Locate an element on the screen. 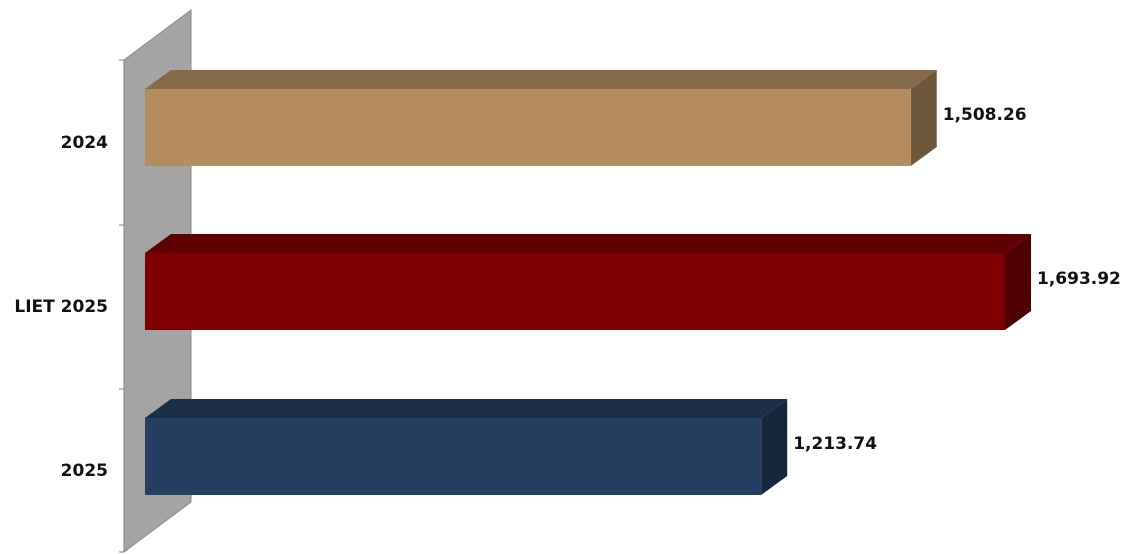  category-label: 2025 is located at coordinates (84, 471).